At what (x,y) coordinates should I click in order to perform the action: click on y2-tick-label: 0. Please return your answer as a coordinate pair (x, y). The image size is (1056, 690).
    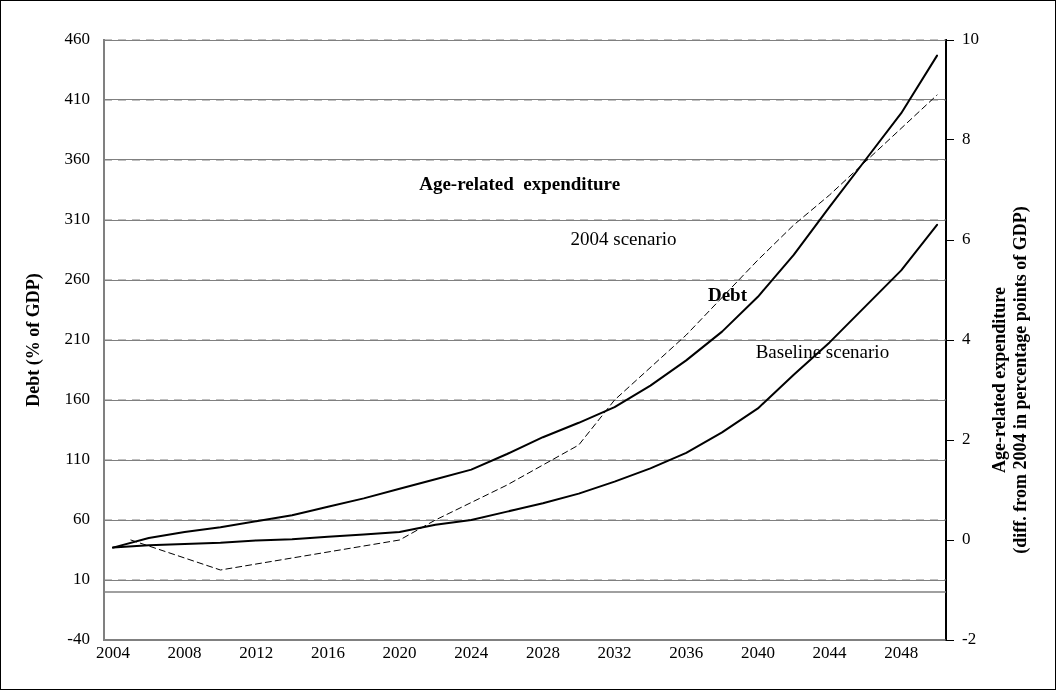
    Looking at the image, I should click on (966, 539).